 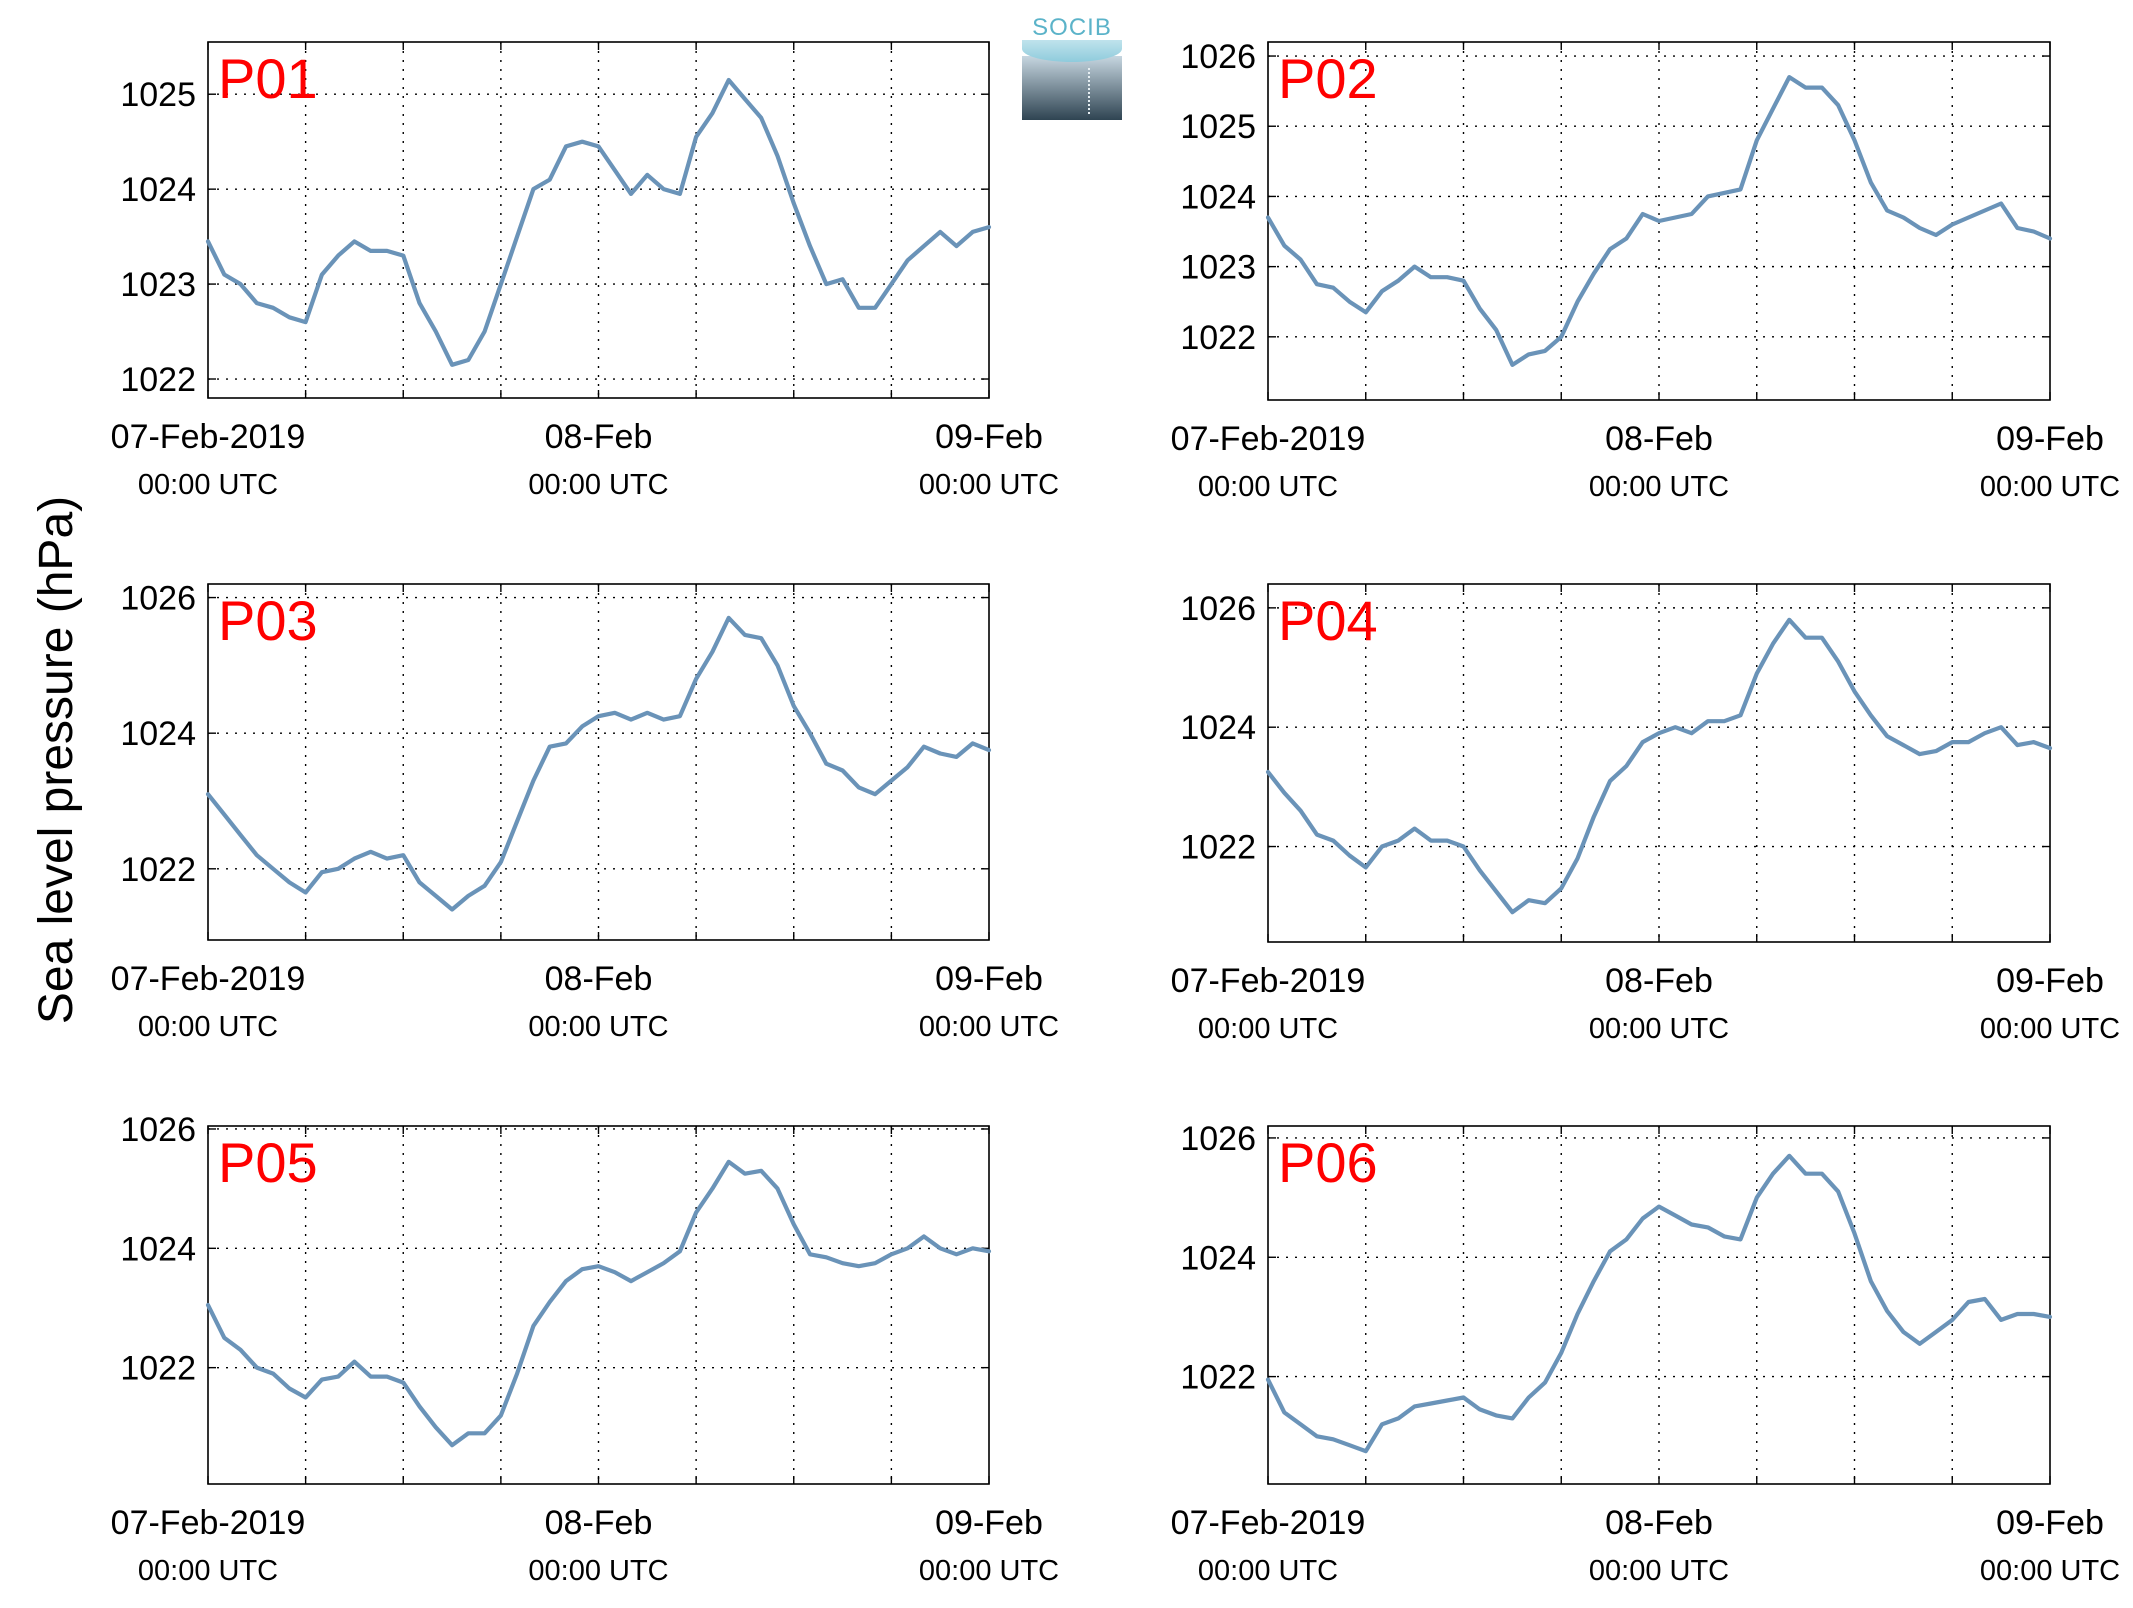 I want to click on panel-label: P03, so click(x=268, y=620).